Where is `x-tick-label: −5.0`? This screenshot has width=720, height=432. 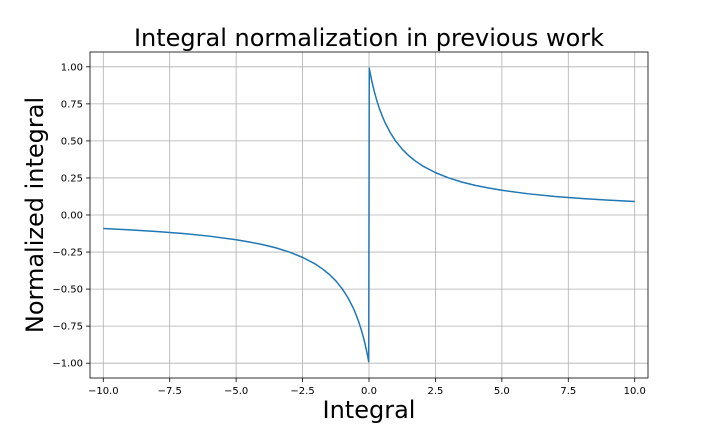
x-tick-label: −5.0 is located at coordinates (236, 391).